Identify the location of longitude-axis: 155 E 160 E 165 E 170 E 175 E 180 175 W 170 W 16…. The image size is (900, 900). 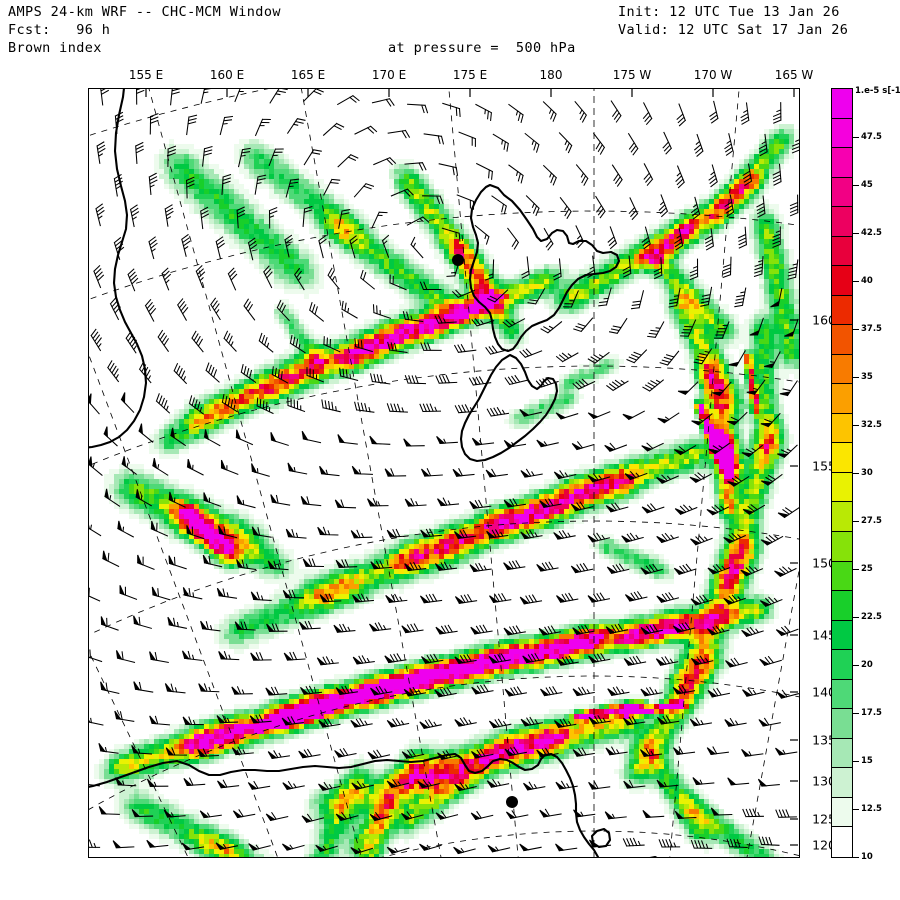
(450, 76).